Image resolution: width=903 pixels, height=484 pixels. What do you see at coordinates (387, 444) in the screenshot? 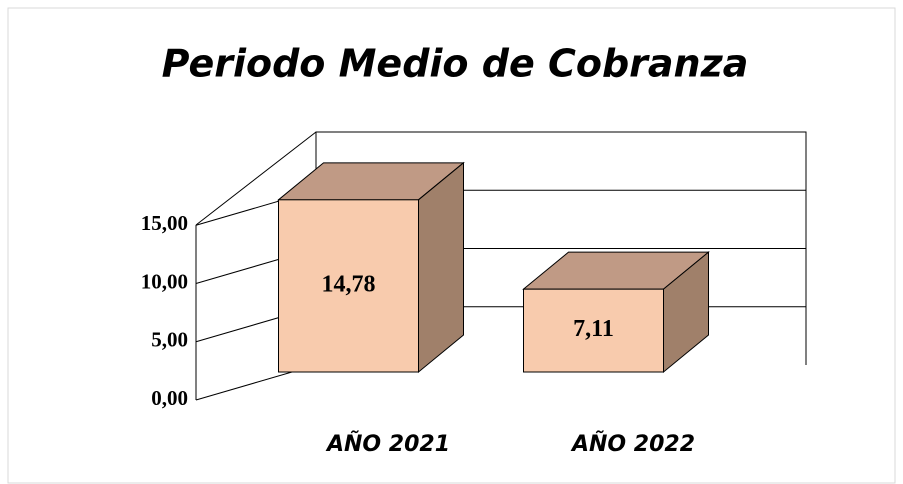
I see `x-tick-label: AÑO 2021` at bounding box center [387, 444].